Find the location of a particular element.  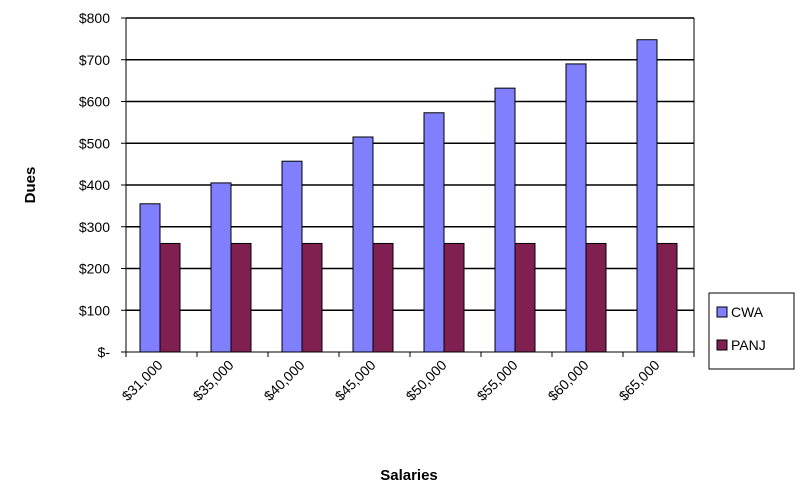

y-tick-label: $100 is located at coordinates (94, 310).